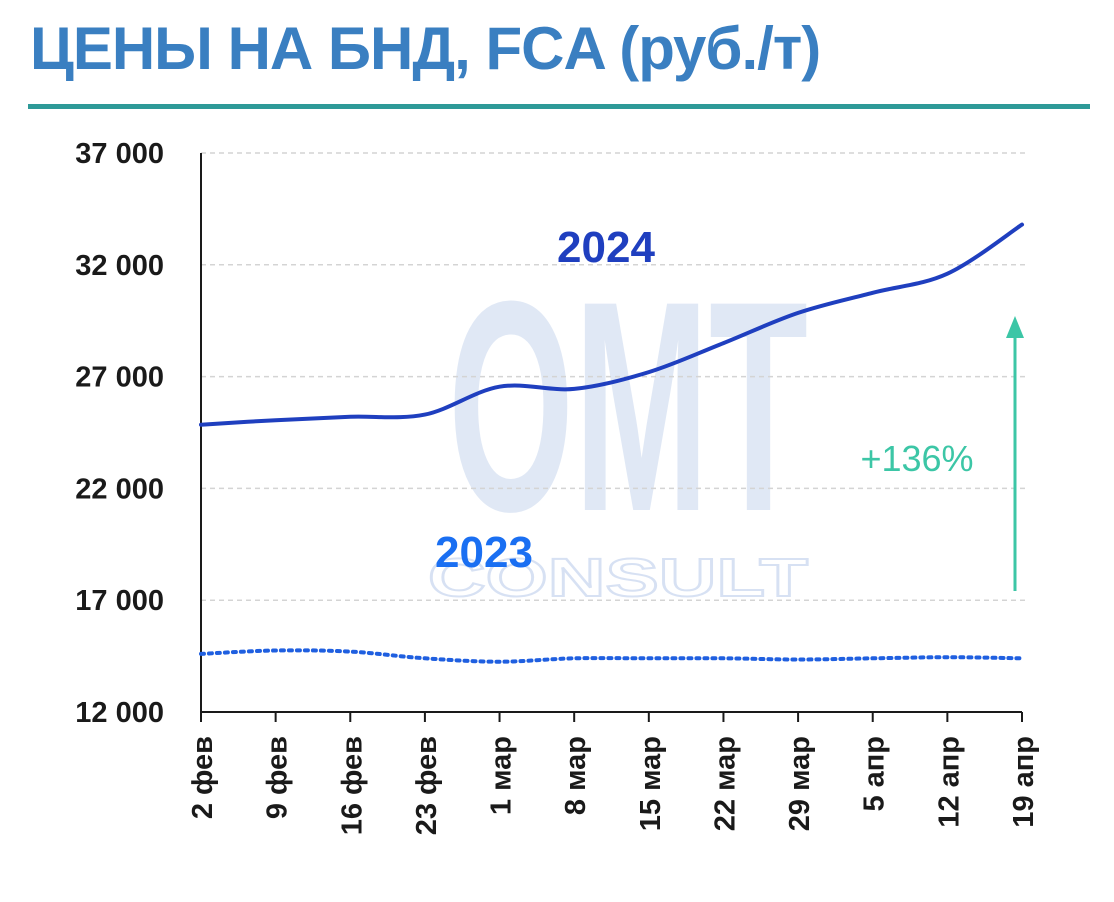  Describe the element at coordinates (800, 783) in the screenshot. I see `x-tick-label: 29 мар` at that location.